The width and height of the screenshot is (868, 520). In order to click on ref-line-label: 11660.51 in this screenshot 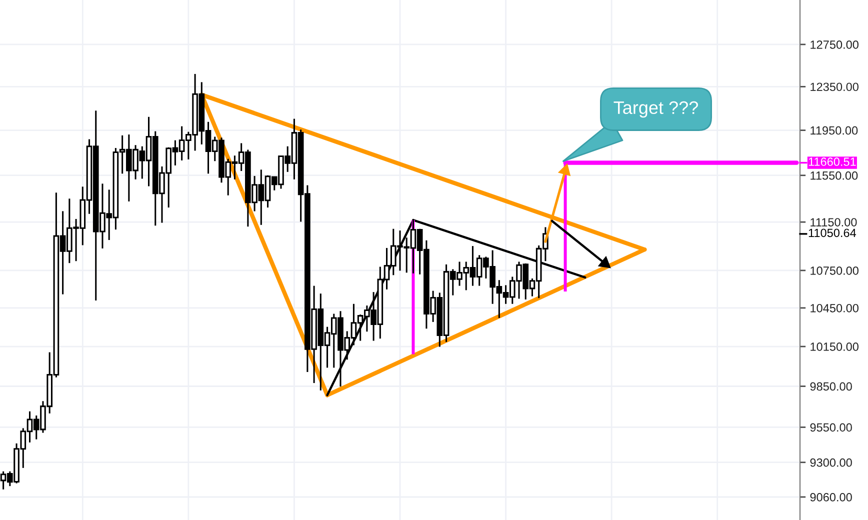, I will do `click(832, 162)`.